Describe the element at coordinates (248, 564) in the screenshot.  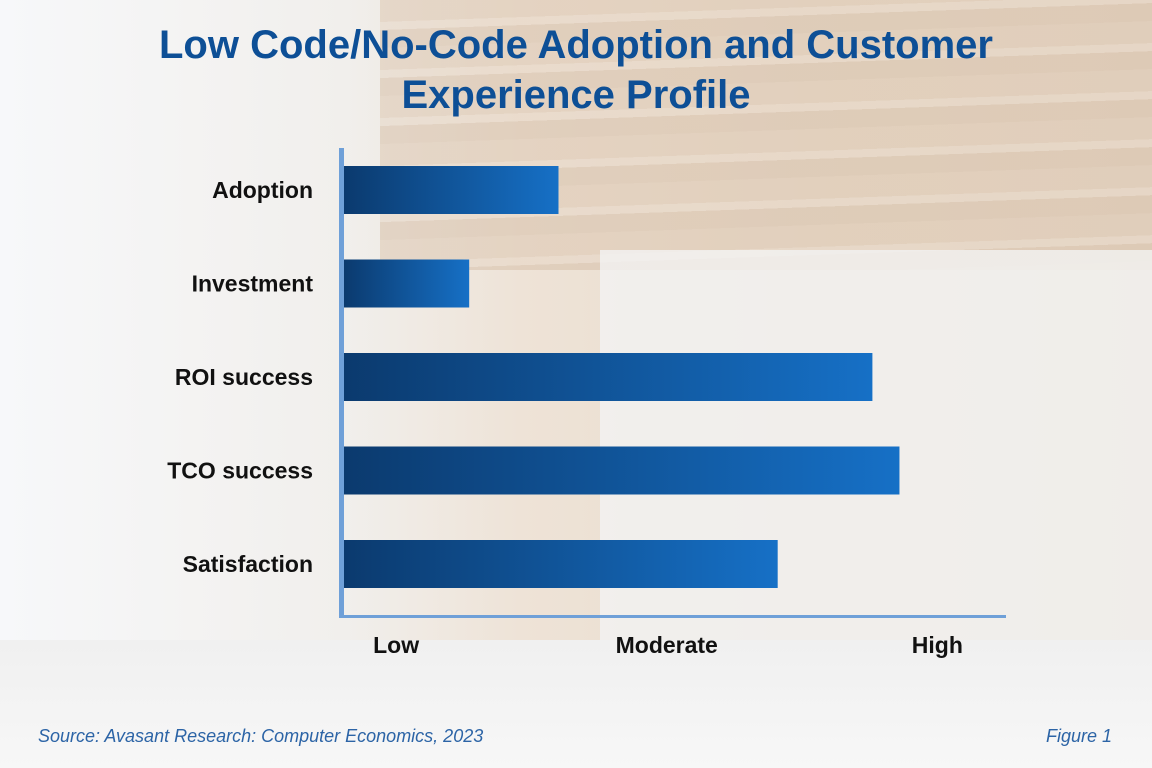
I see `category-label: Satisfaction` at that location.